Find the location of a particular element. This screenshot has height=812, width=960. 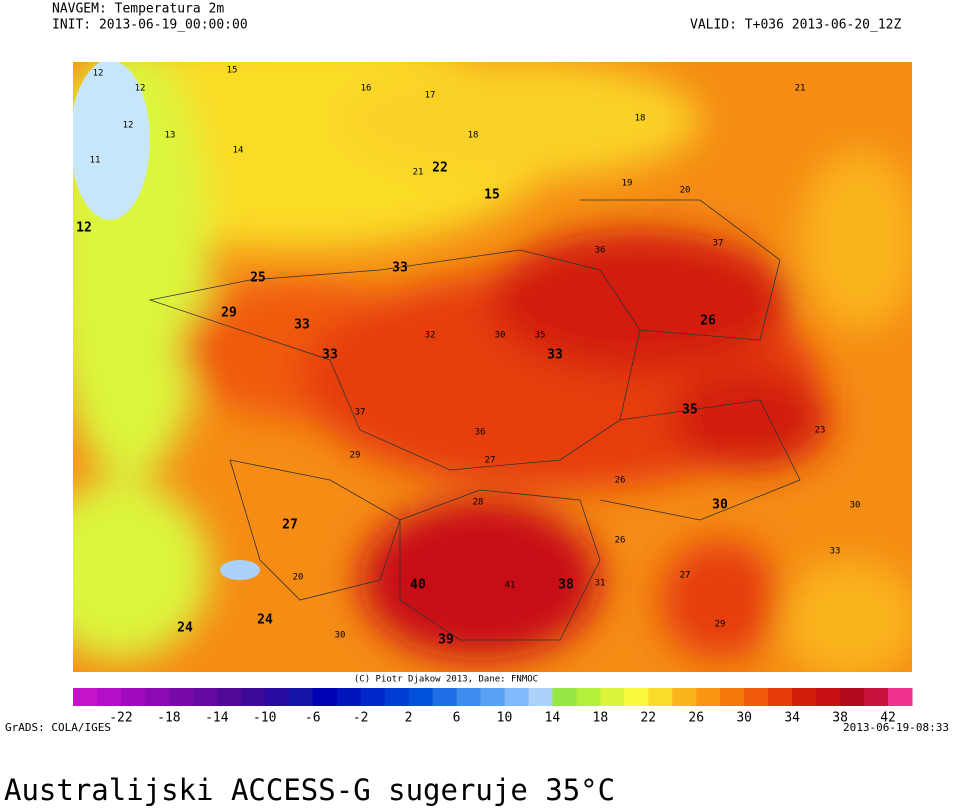

valid: VALID: T+036 2013-06-20_12Z is located at coordinates (795, 25).